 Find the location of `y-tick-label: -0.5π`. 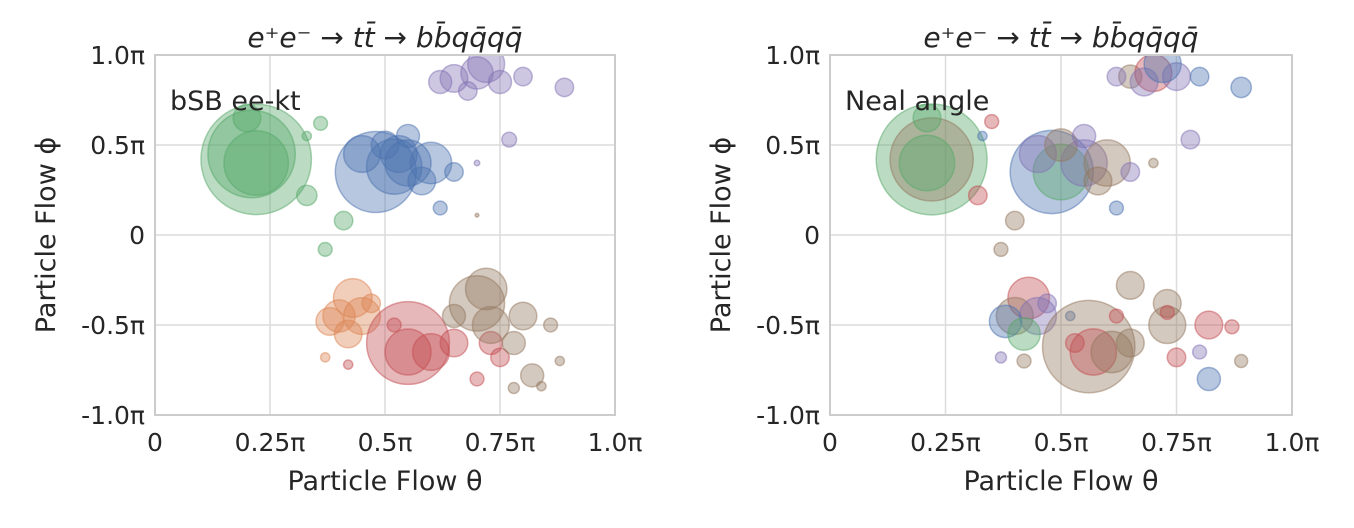

y-tick-label: -0.5π is located at coordinates (113, 325).